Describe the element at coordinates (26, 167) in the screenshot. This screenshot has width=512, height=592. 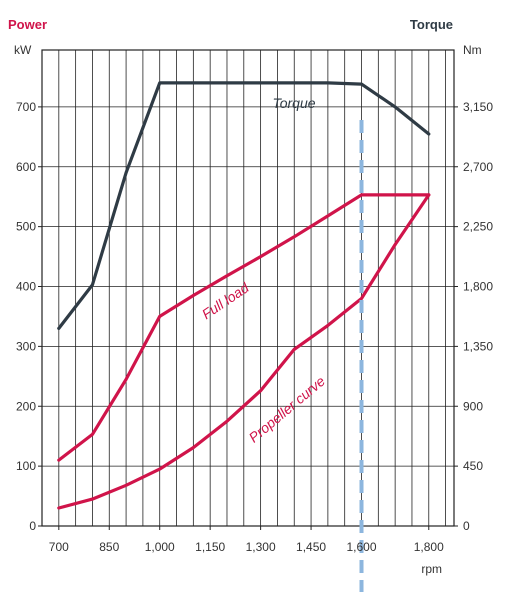
I see `y-left-tick-label: 600` at that location.